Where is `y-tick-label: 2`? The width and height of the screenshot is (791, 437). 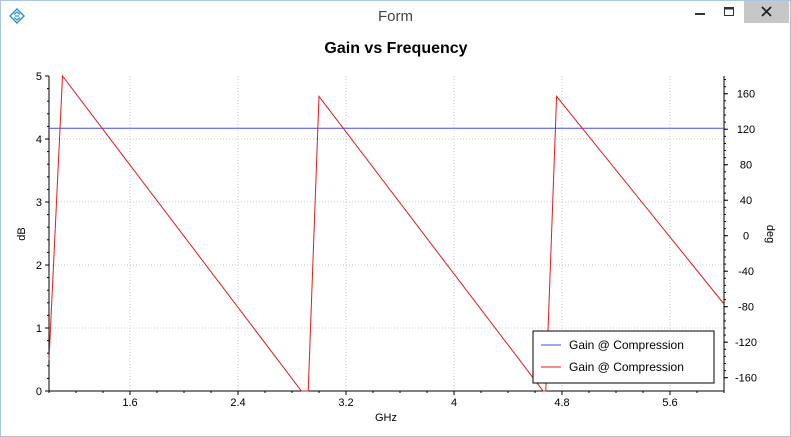
y-tick-label: 2 is located at coordinates (39, 266).